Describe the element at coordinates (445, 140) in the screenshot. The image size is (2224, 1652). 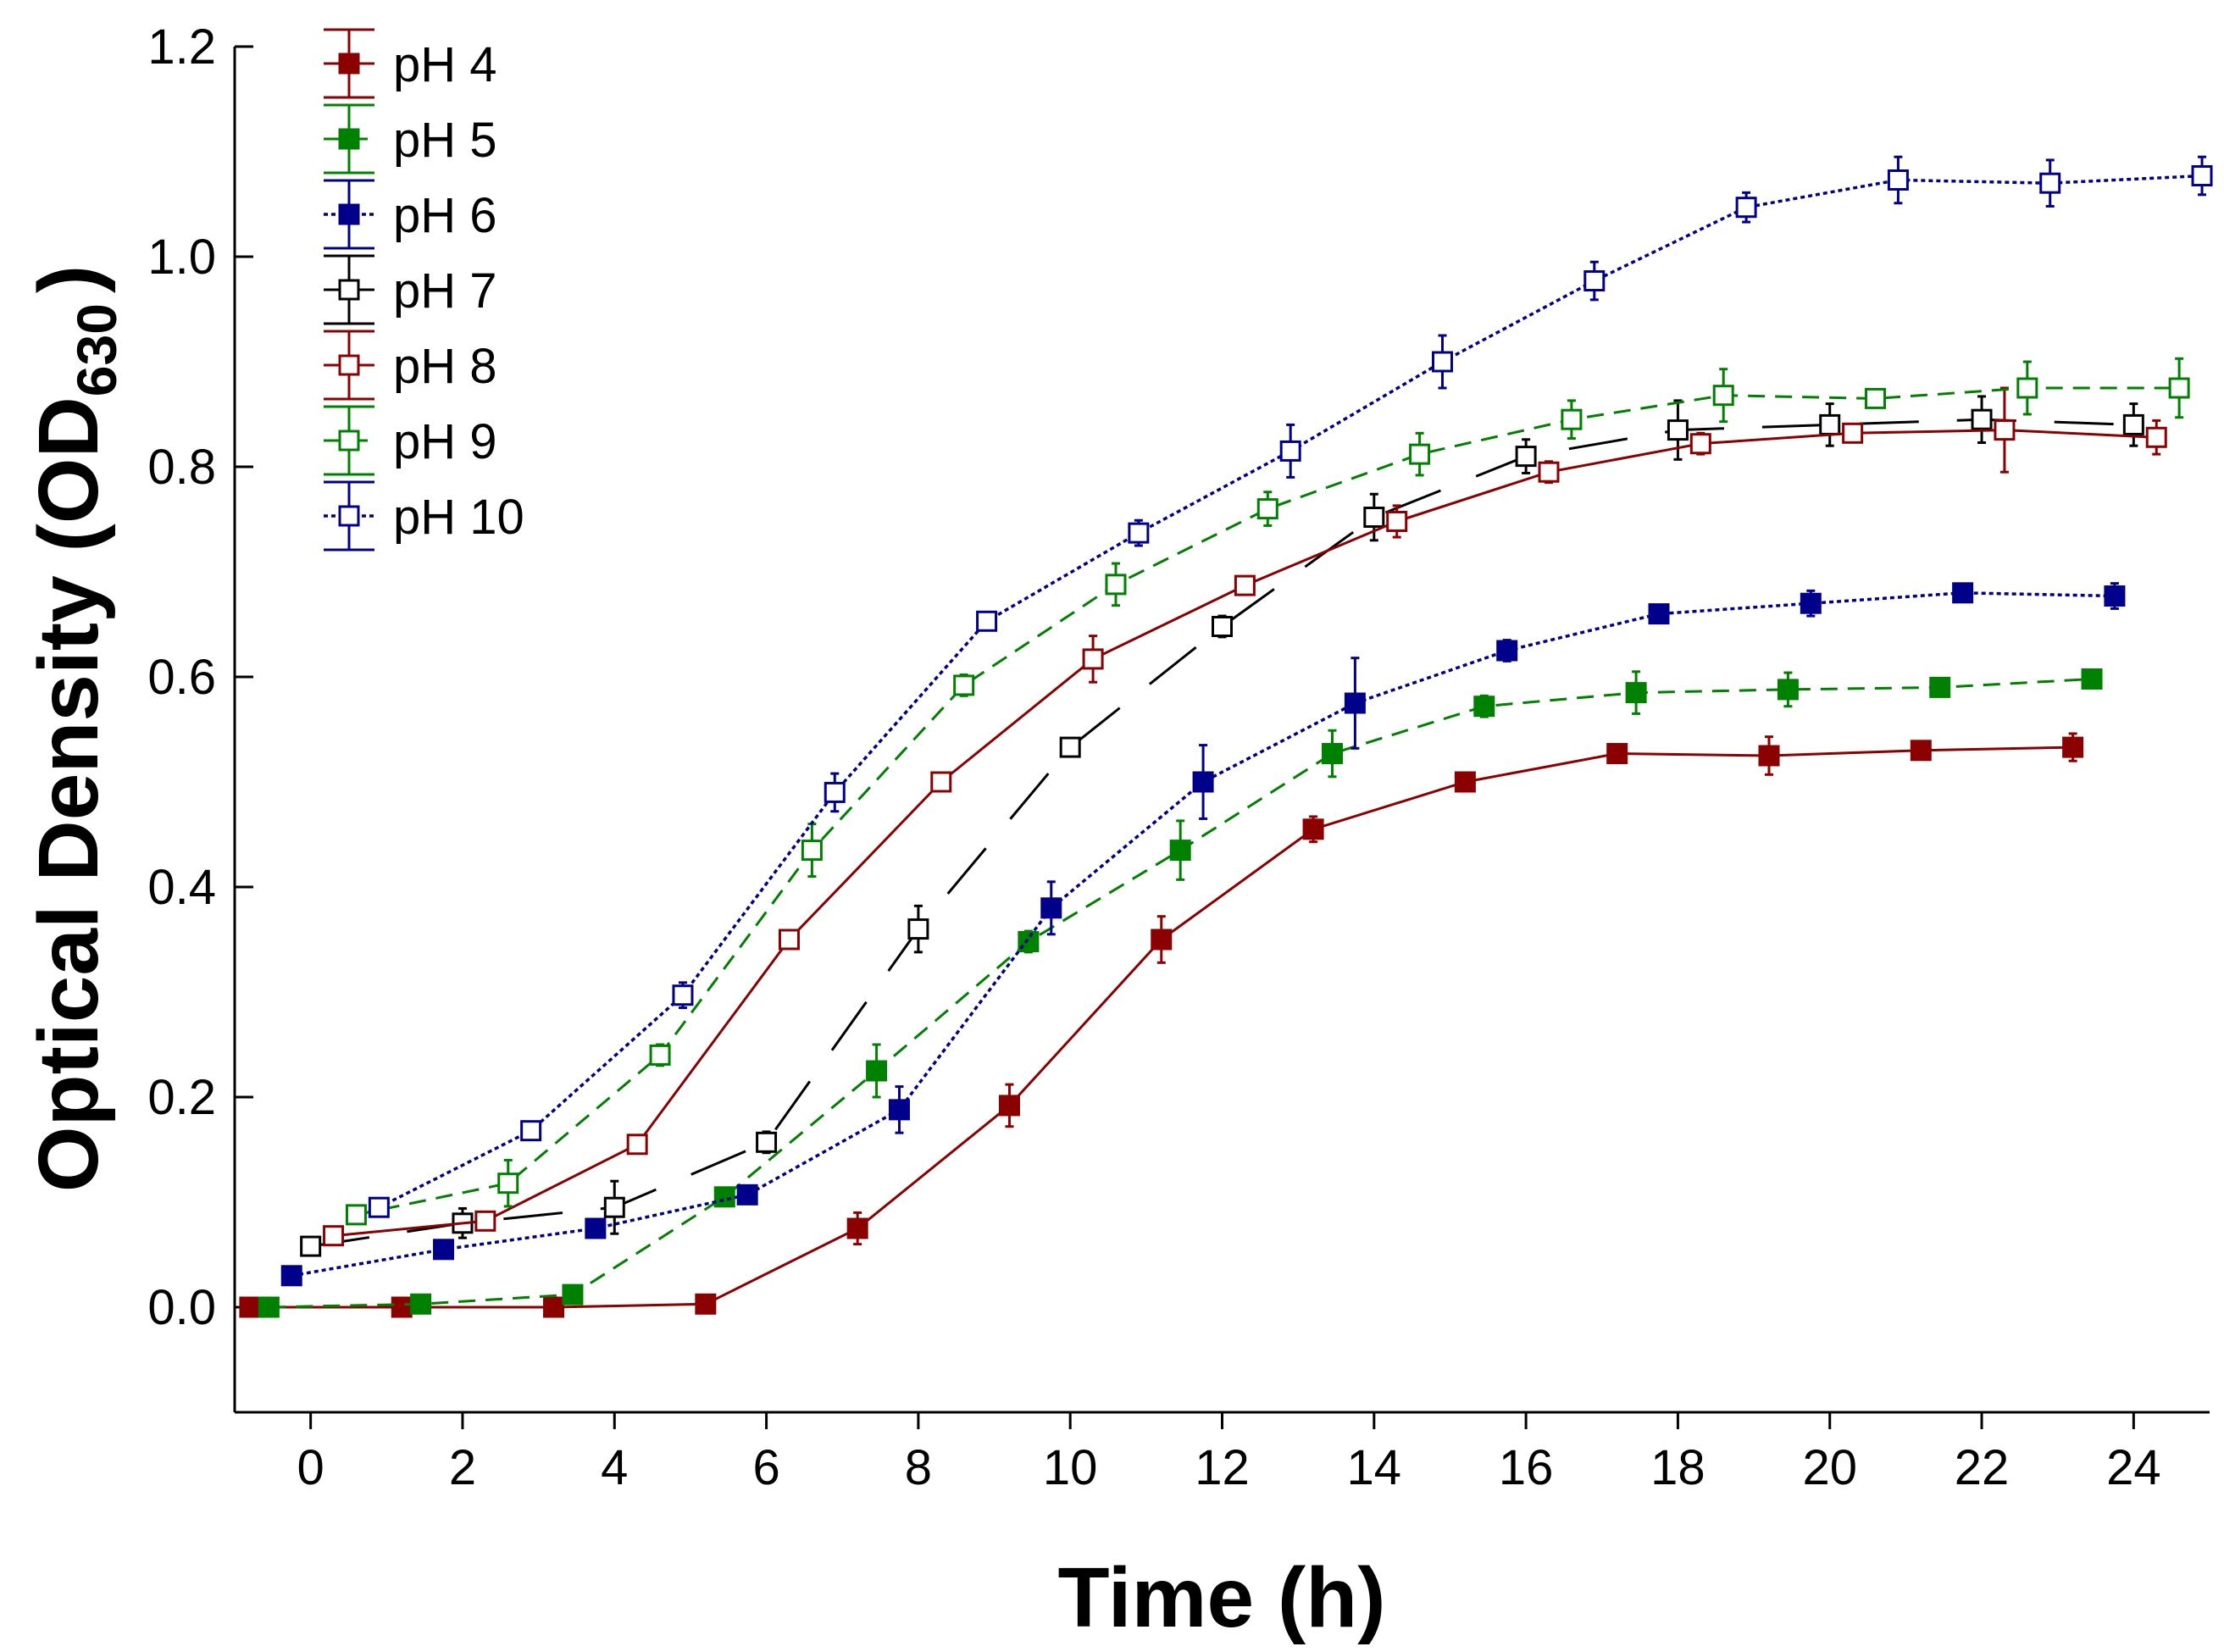
I see `legend-label: pH 5` at that location.